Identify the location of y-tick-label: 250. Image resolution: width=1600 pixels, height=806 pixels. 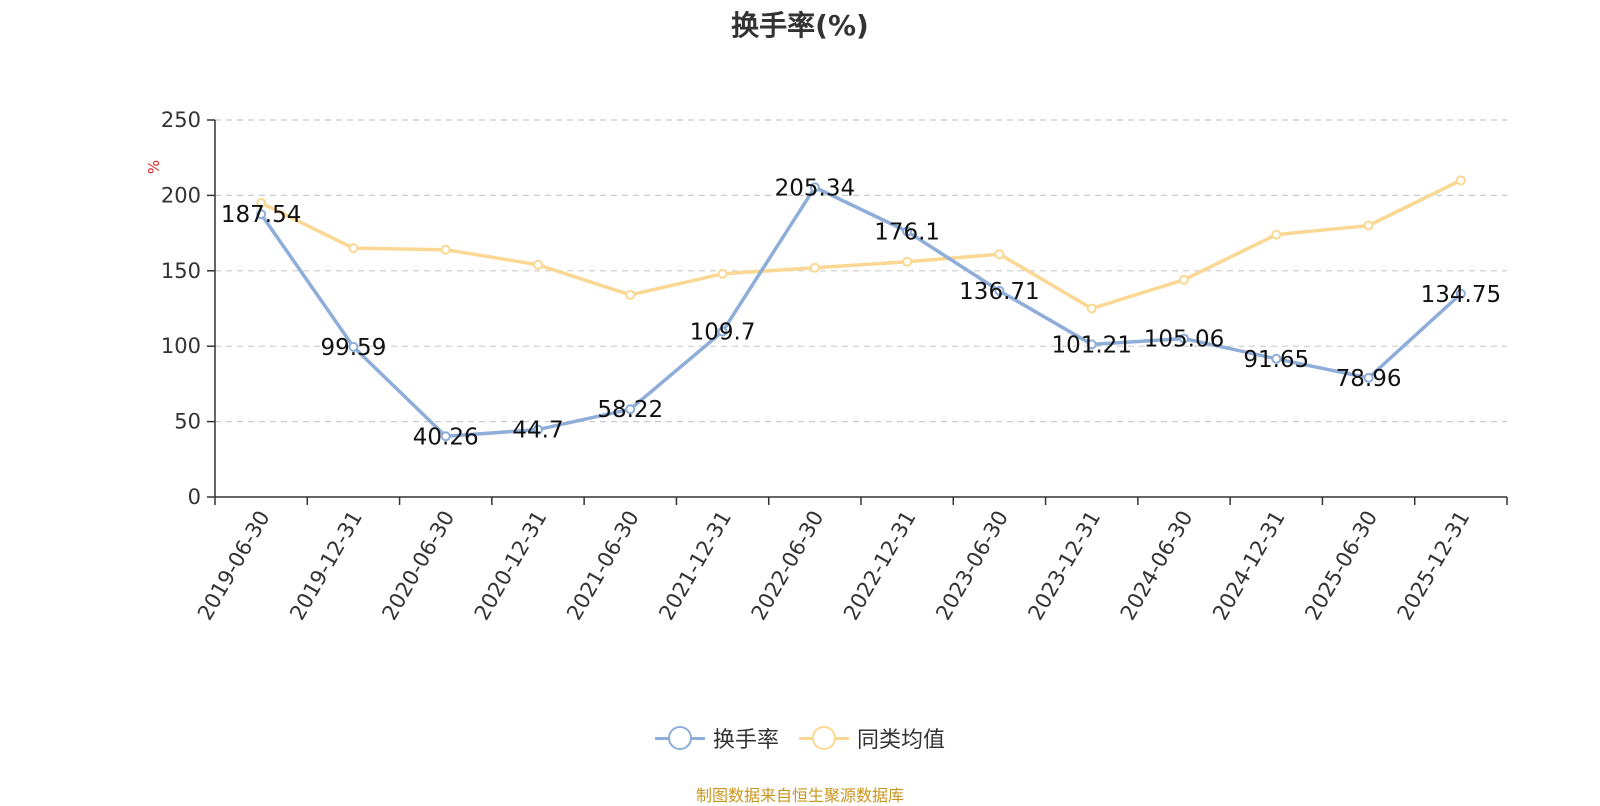
(181, 120).